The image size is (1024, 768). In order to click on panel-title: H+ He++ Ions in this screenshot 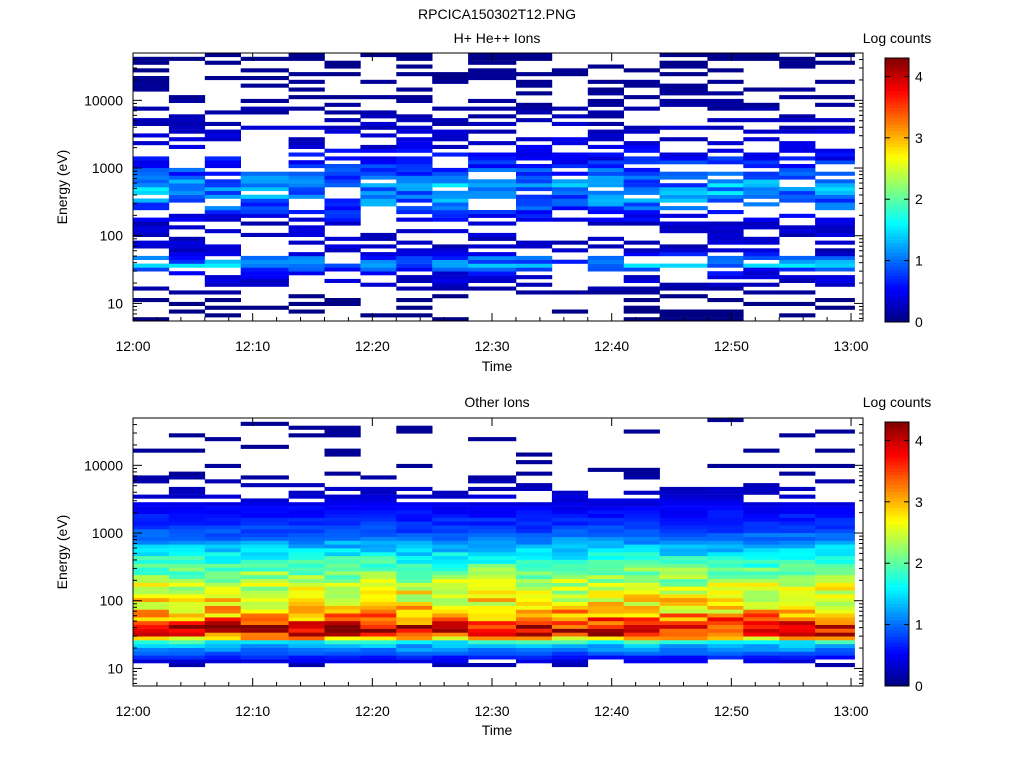, I will do `click(497, 38)`.